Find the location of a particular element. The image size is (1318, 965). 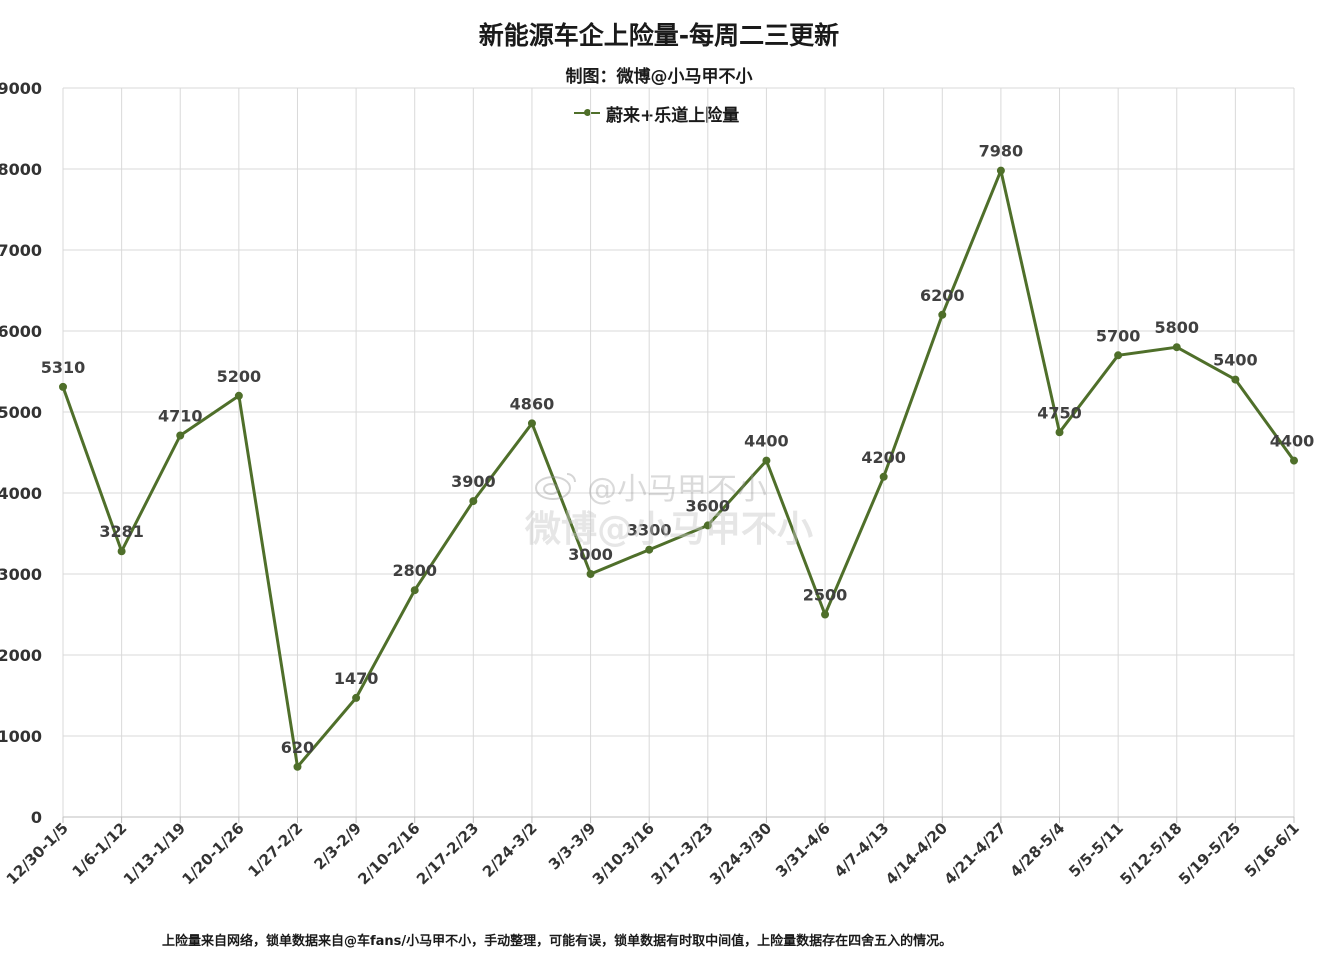

data-label: 3600 is located at coordinates (708, 505).